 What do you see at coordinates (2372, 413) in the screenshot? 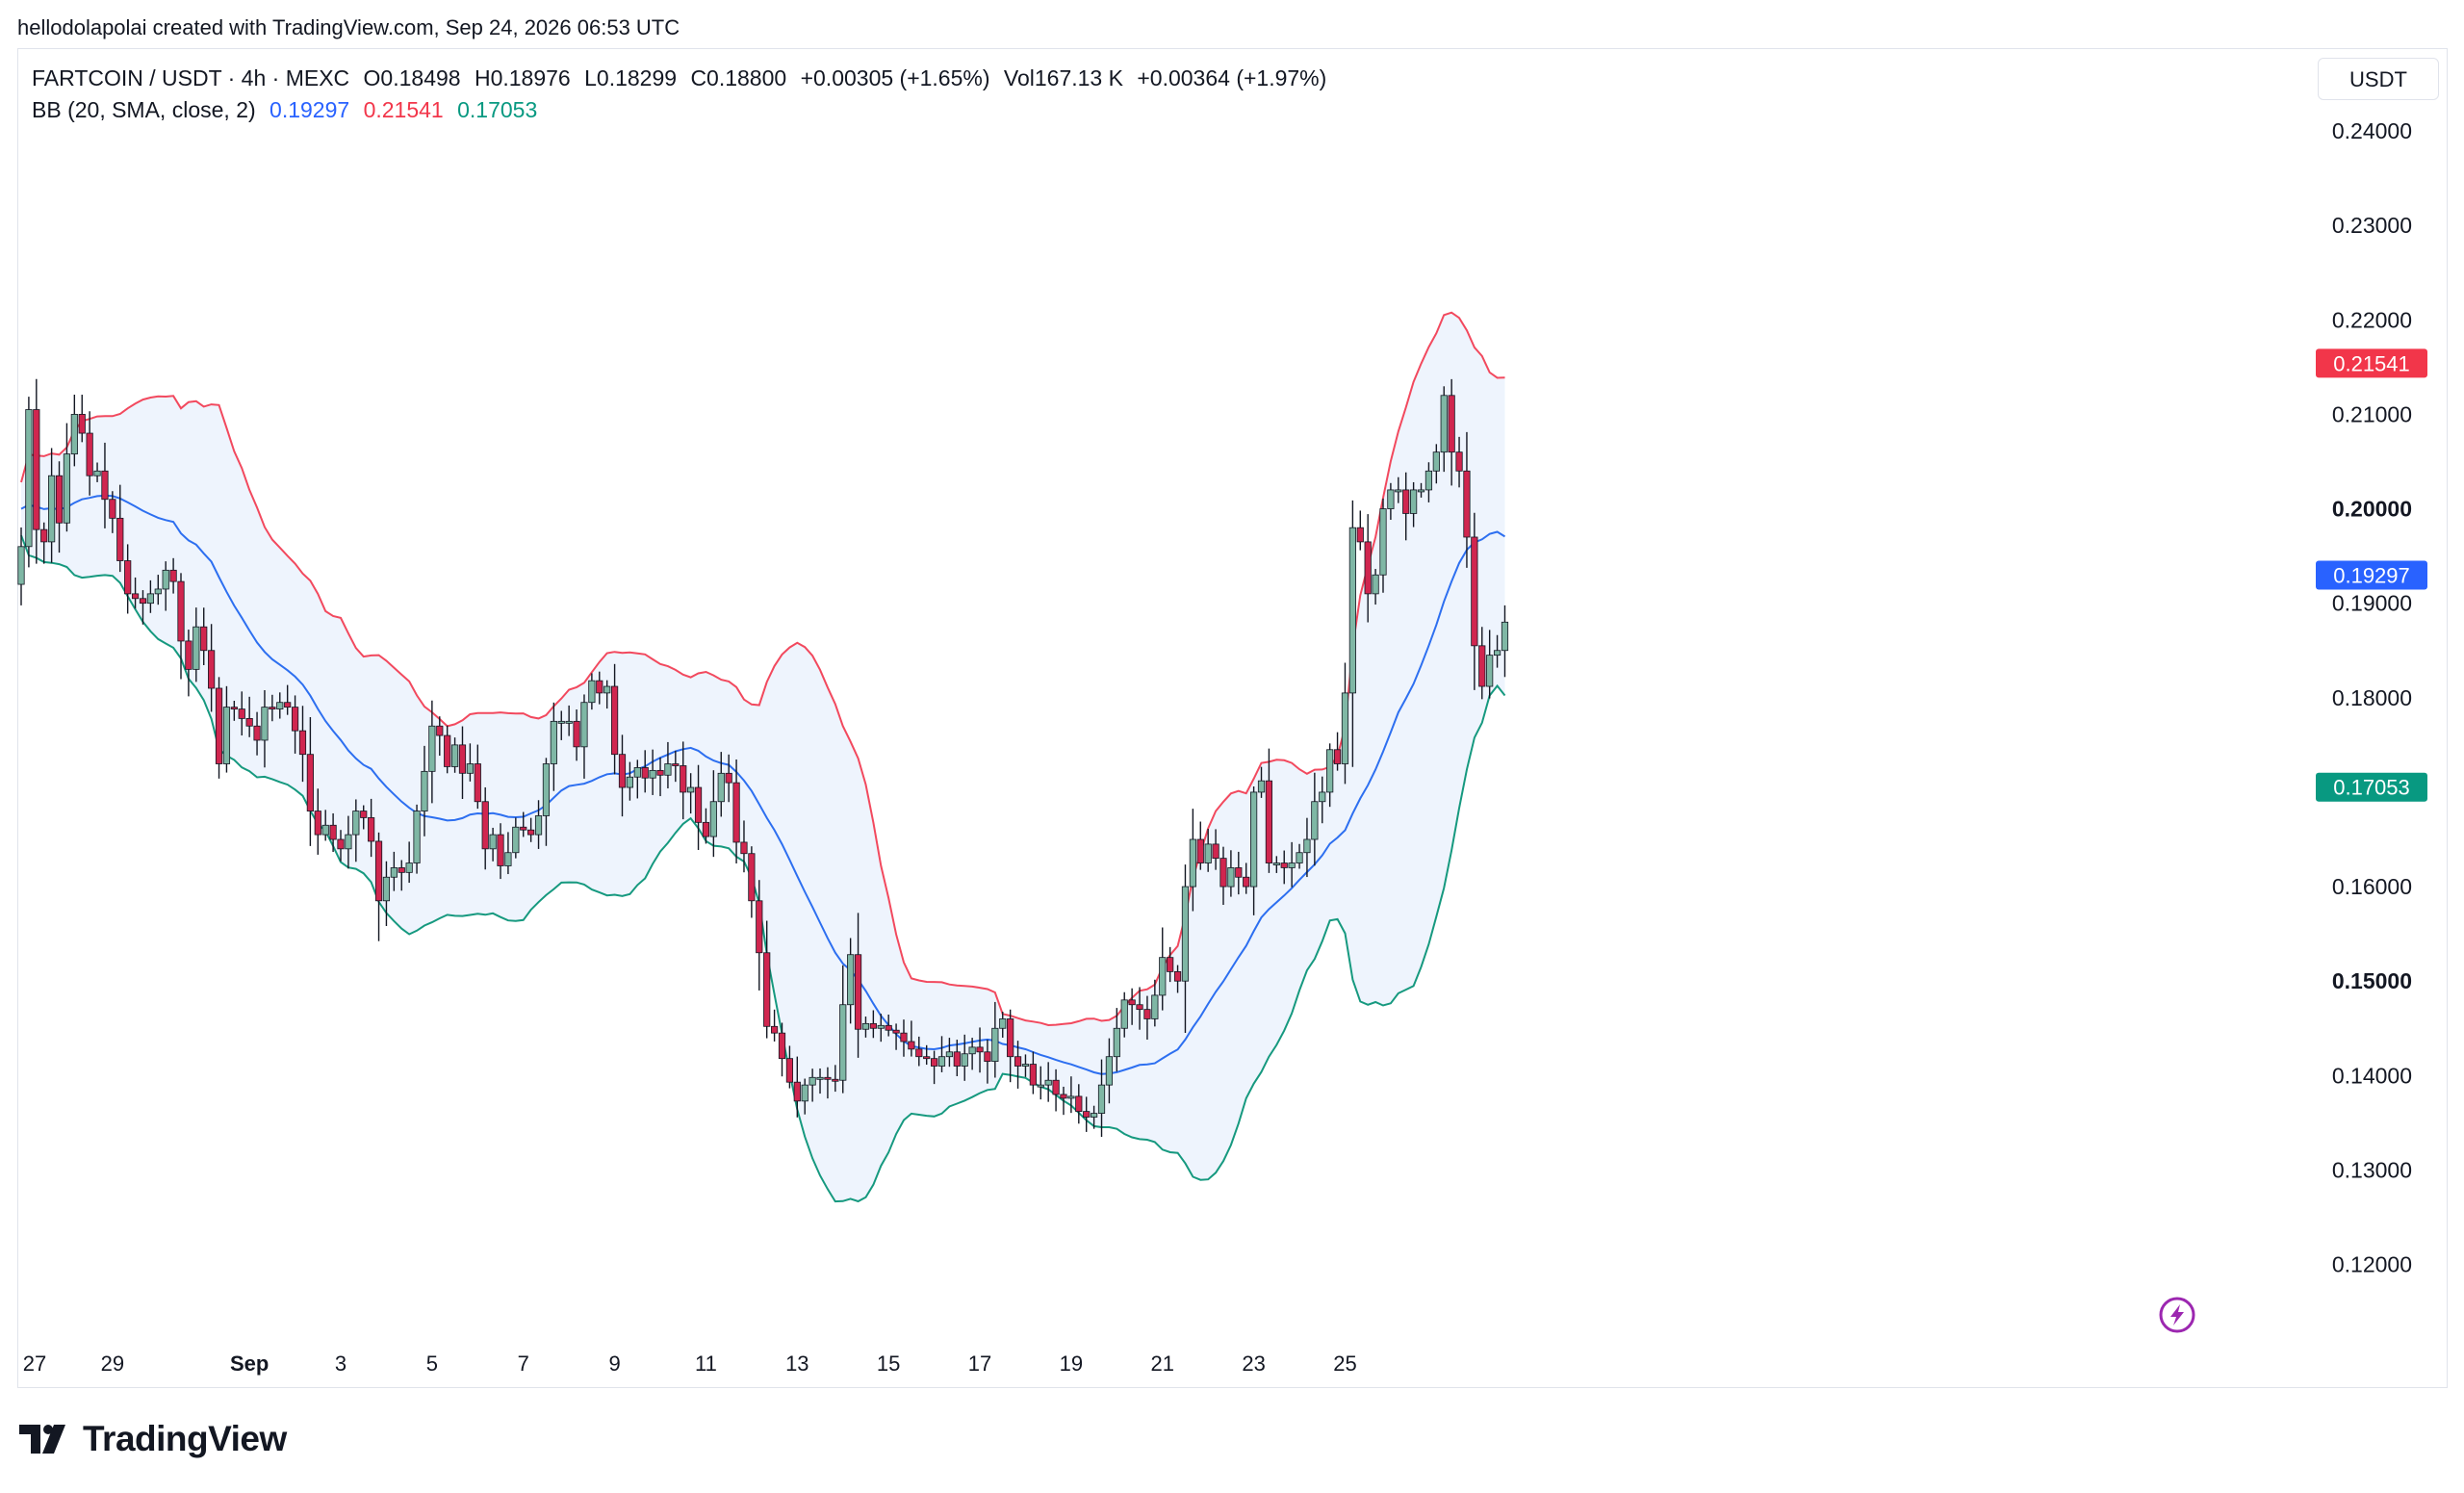
I see `price-axis-label: 0.21000` at bounding box center [2372, 413].